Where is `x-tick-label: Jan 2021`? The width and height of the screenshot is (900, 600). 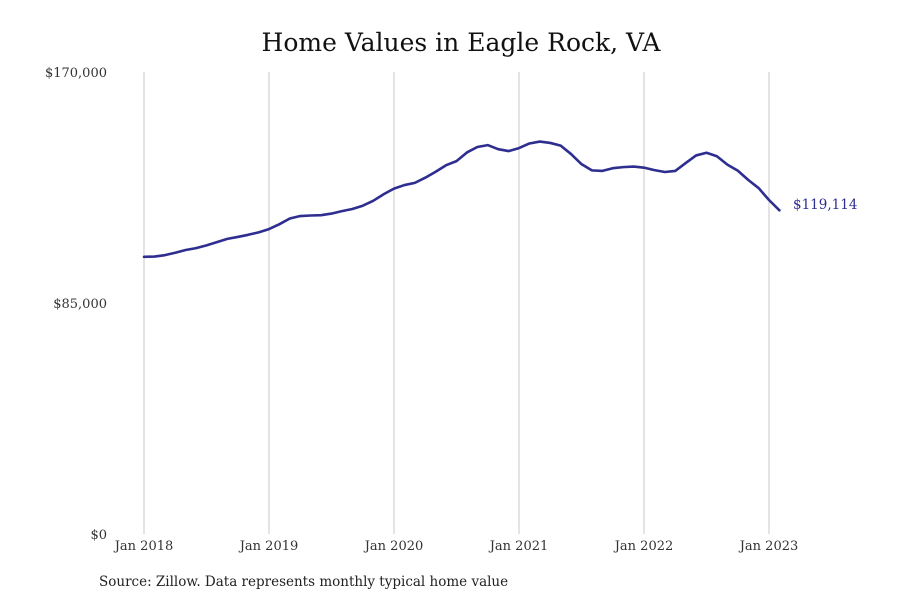 x-tick-label: Jan 2021 is located at coordinates (518, 546).